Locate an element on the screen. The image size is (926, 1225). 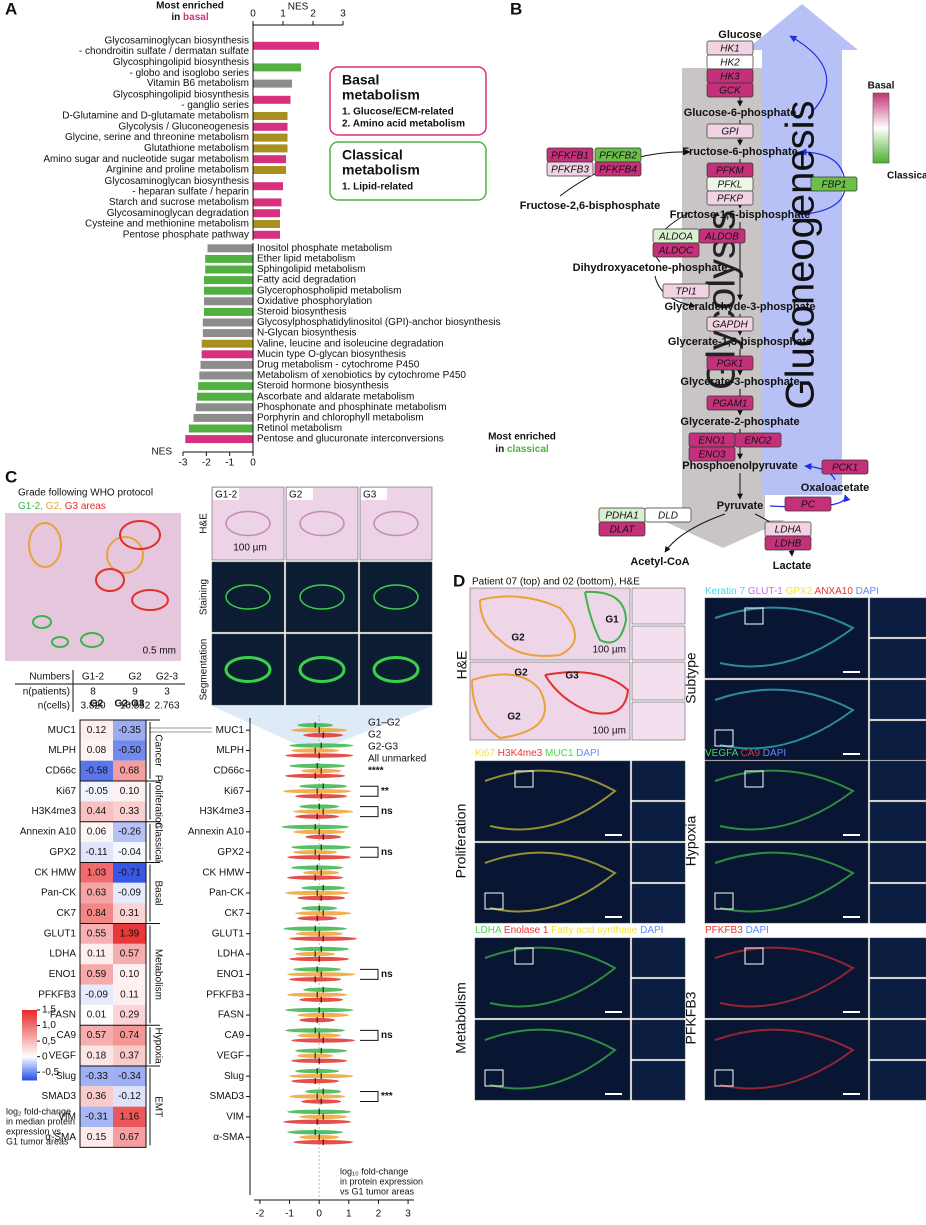
x-tick-label: 3 is located at coordinates (343, 14).